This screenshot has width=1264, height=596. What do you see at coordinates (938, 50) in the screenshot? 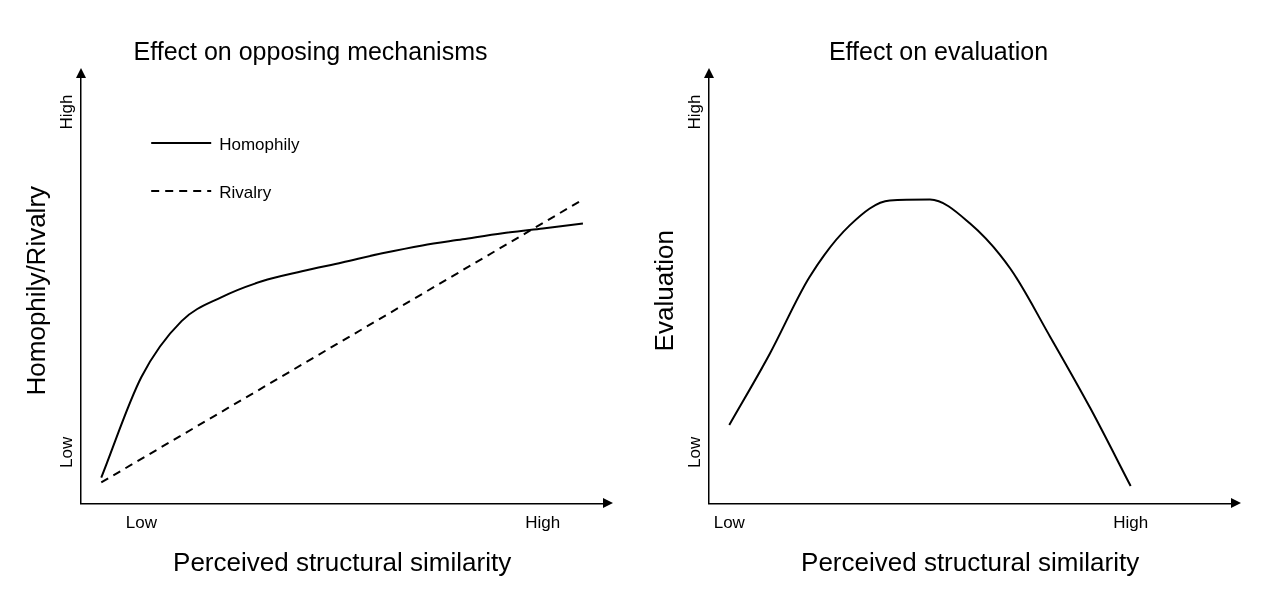
I see `chart-title: Effect on evaluation` at bounding box center [938, 50].